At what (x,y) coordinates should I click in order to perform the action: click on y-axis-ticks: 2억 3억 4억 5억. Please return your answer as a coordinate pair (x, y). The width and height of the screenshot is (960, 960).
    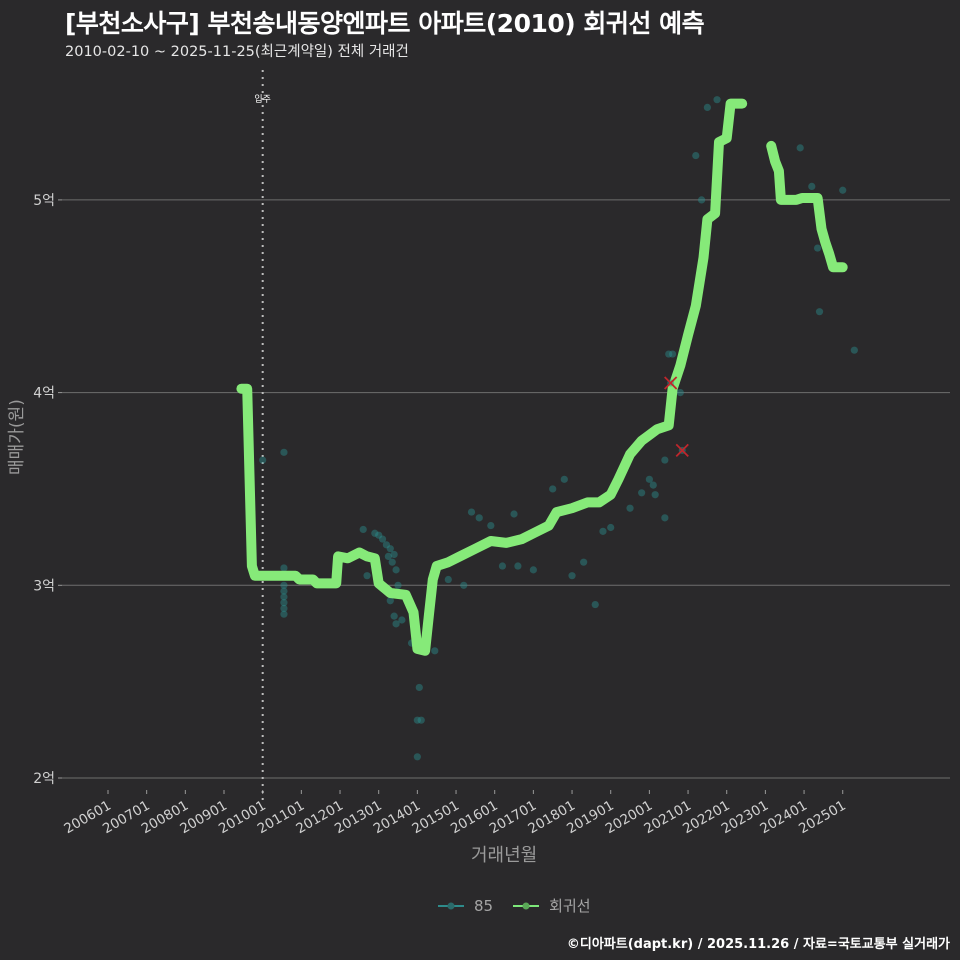
    Looking at the image, I should click on (47, 490).